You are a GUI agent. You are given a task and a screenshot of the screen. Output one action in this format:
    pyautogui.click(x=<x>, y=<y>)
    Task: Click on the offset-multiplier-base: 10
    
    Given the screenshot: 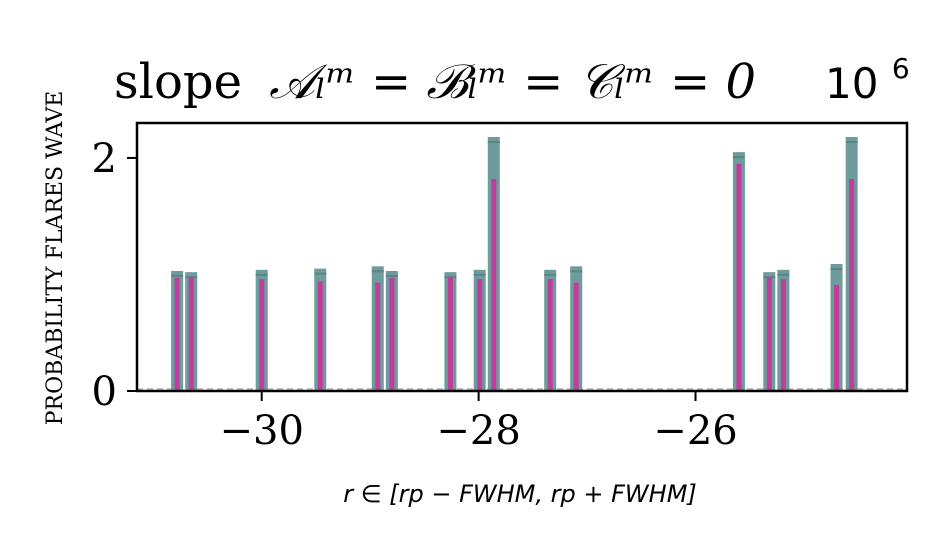 What is the action you would take?
    pyautogui.click(x=851, y=83)
    